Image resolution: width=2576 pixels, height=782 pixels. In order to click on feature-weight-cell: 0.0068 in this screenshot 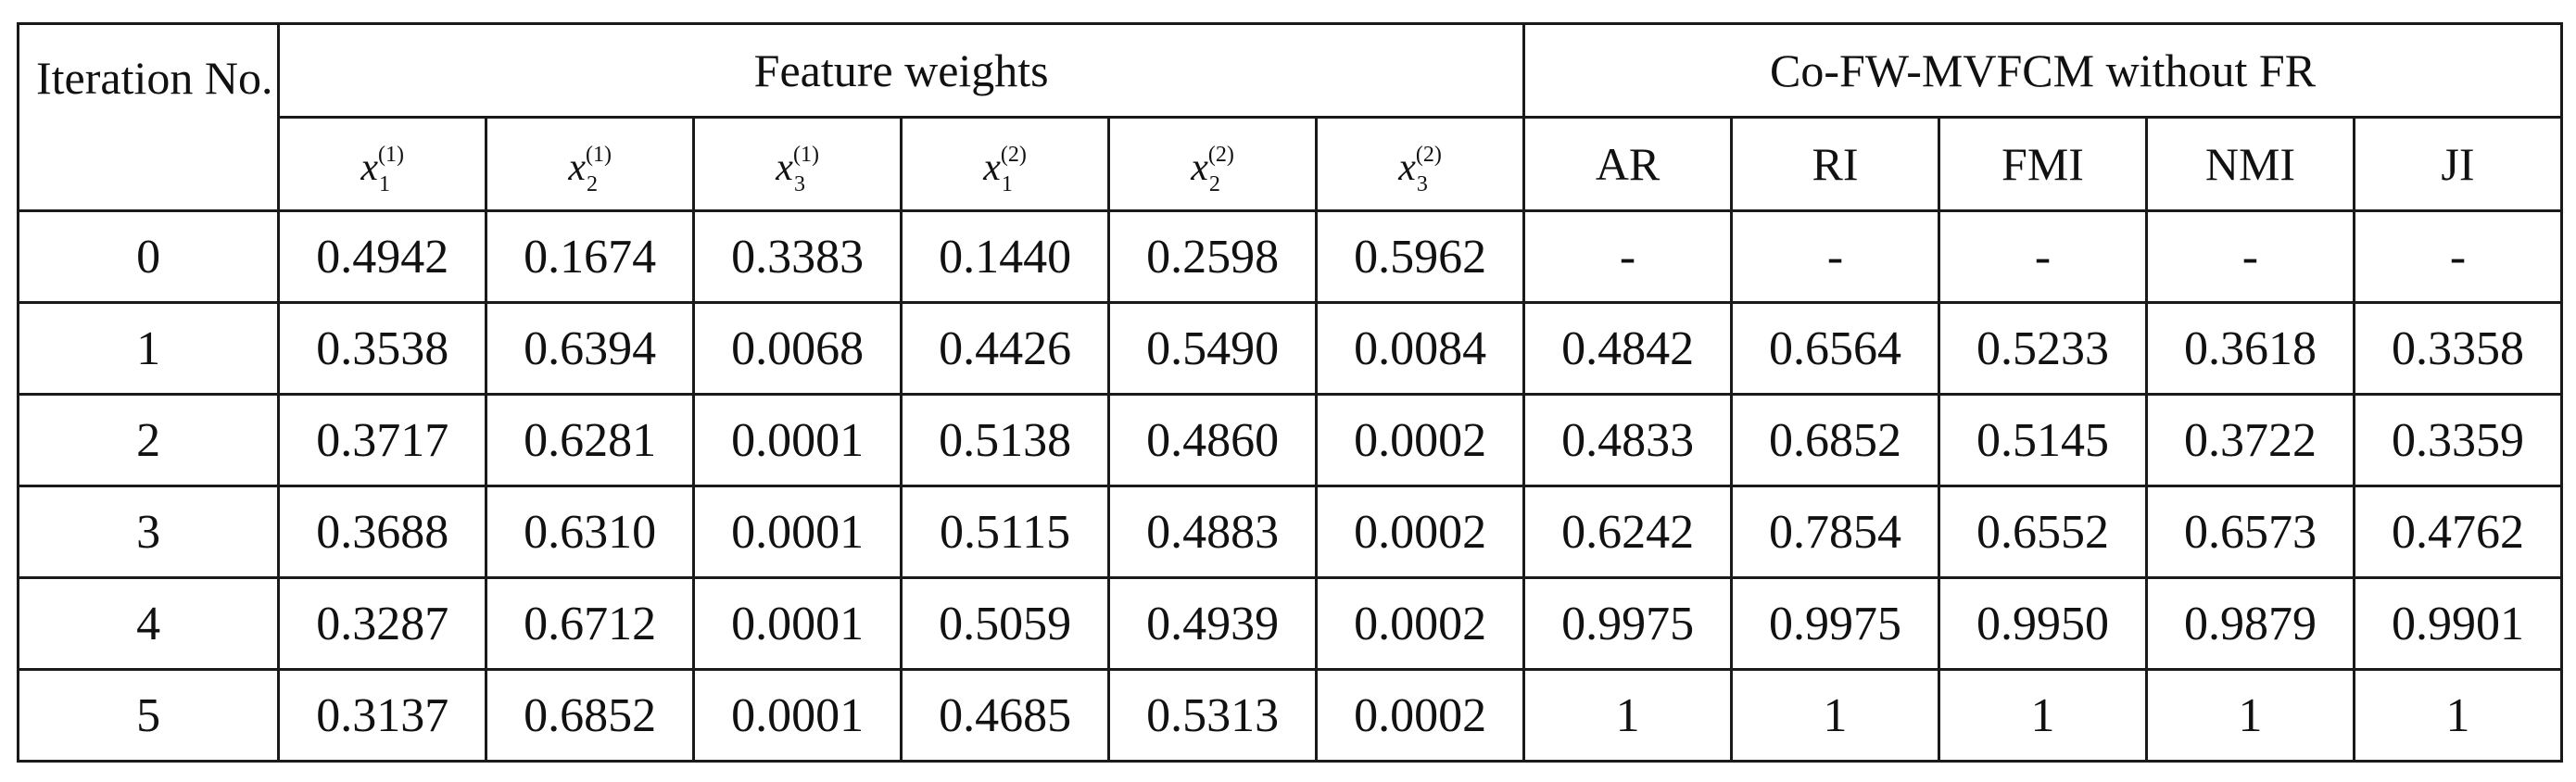, I will do `click(797, 348)`.